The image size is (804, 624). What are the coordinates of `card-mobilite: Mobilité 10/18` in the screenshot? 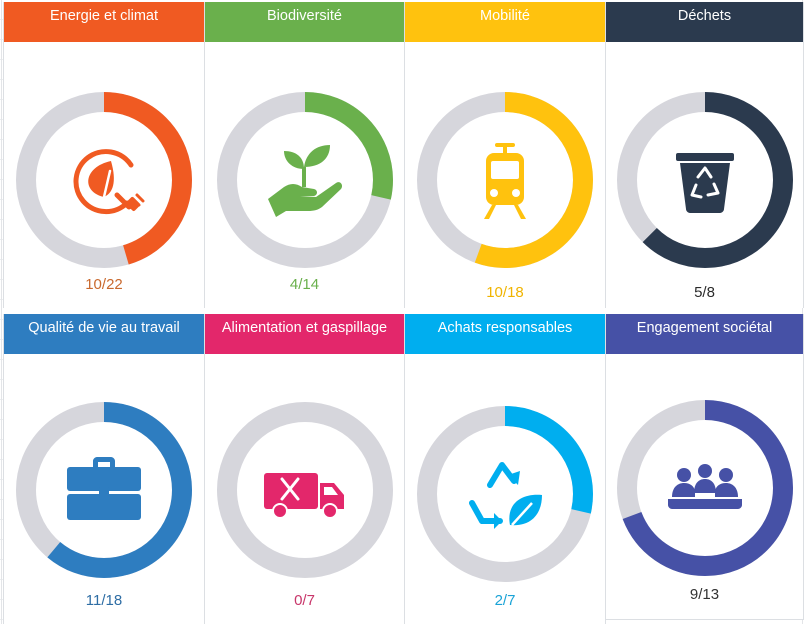 It's located at (505, 155).